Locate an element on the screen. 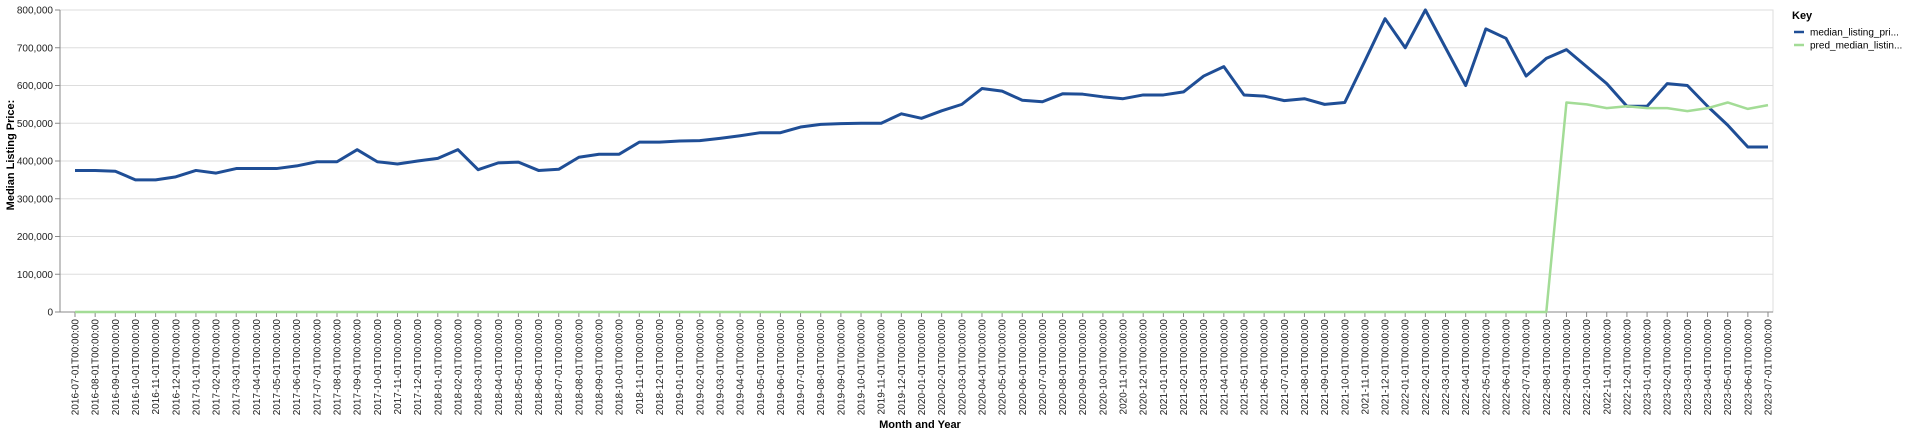 Image resolution: width=1920 pixels, height=434 pixels. x-tick-label: 2020-01-01T00:00:00 is located at coordinates (922, 367).